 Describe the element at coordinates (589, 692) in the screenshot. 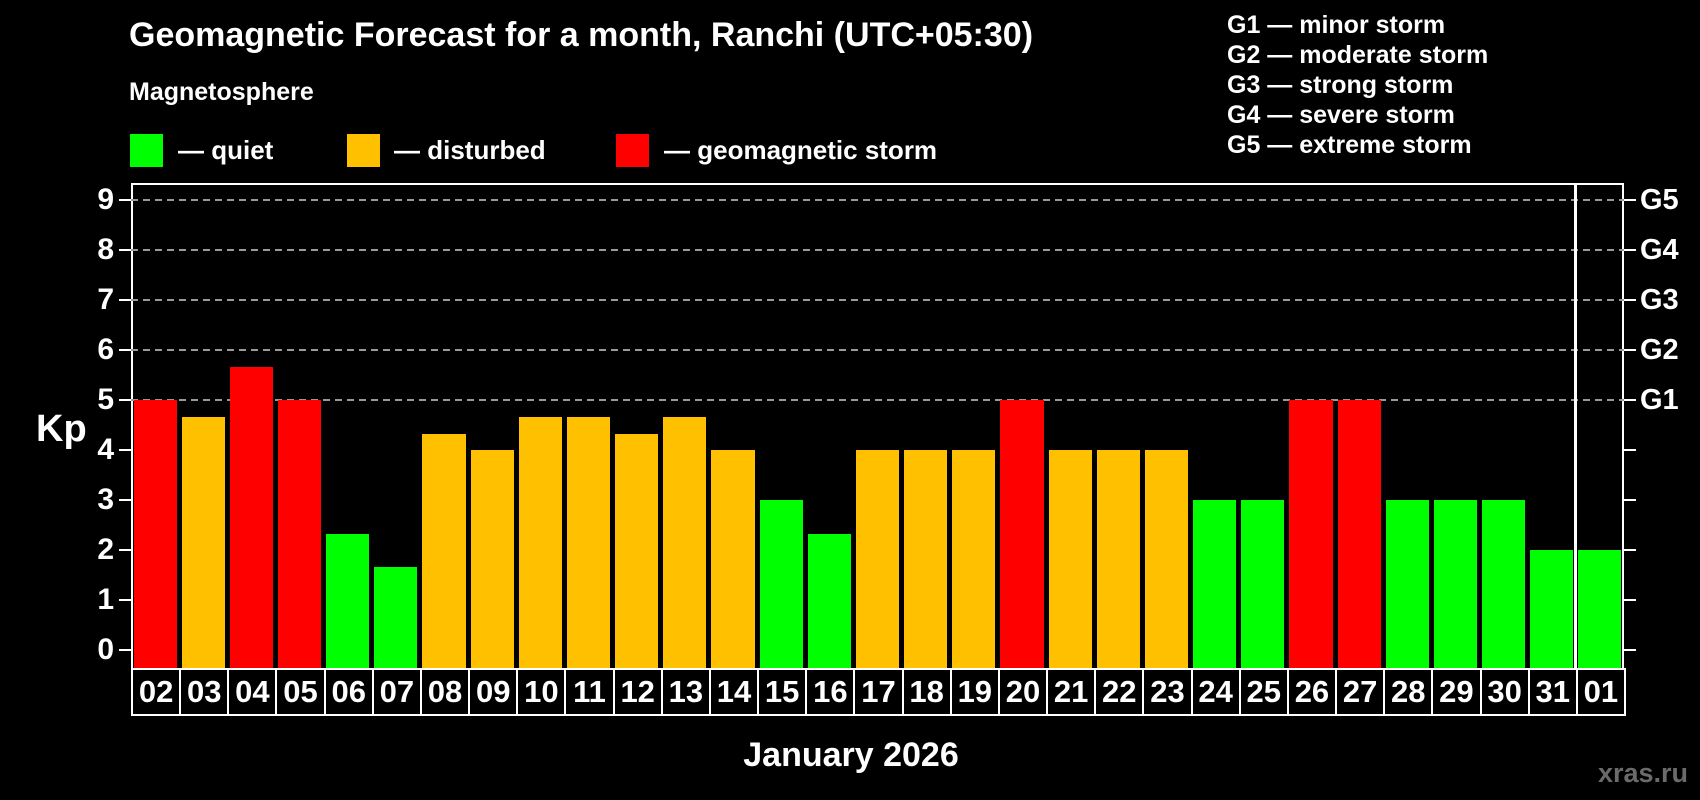

I see `day-label-11: 11` at that location.